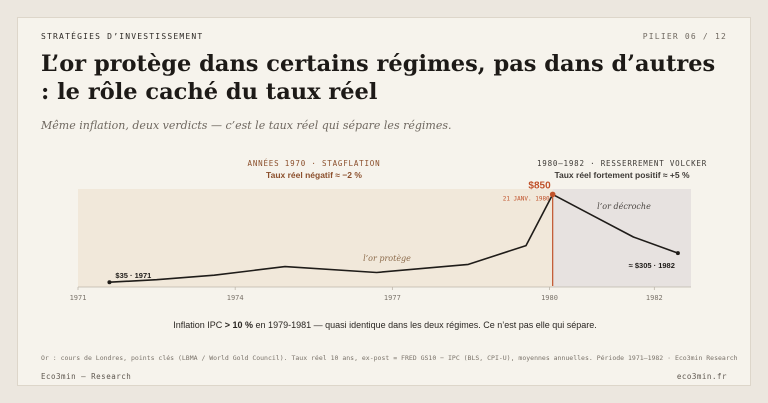 Image resolution: width=768 pixels, height=403 pixels. What do you see at coordinates (133, 275) in the screenshot?
I see `start-label: $35 · 1971` at bounding box center [133, 275].